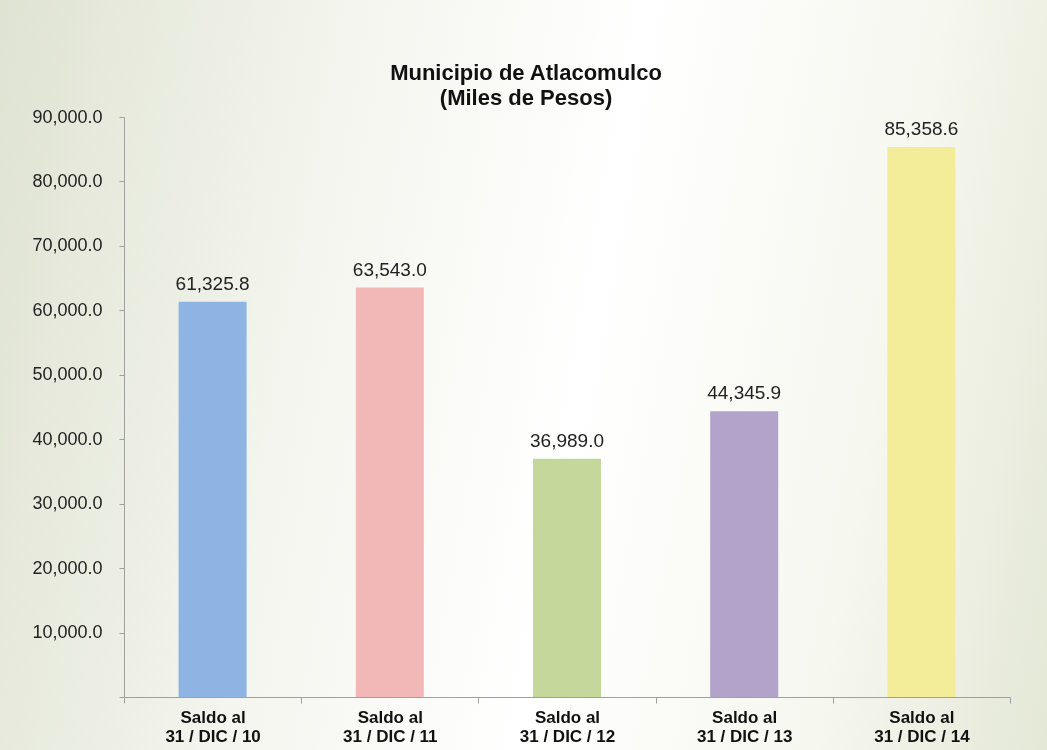 The width and height of the screenshot is (1047, 750). What do you see at coordinates (213, 726) in the screenshot?
I see `x-tick-label: Saldo al 31 / DIC / 10` at bounding box center [213, 726].